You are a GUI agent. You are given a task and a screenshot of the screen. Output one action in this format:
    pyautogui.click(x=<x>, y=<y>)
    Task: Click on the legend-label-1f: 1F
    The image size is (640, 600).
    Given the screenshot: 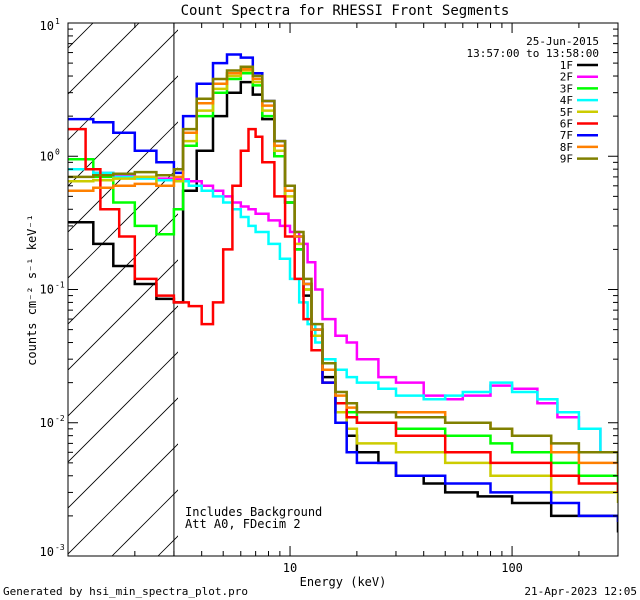 What is the action you would take?
    pyautogui.click(x=566, y=65)
    